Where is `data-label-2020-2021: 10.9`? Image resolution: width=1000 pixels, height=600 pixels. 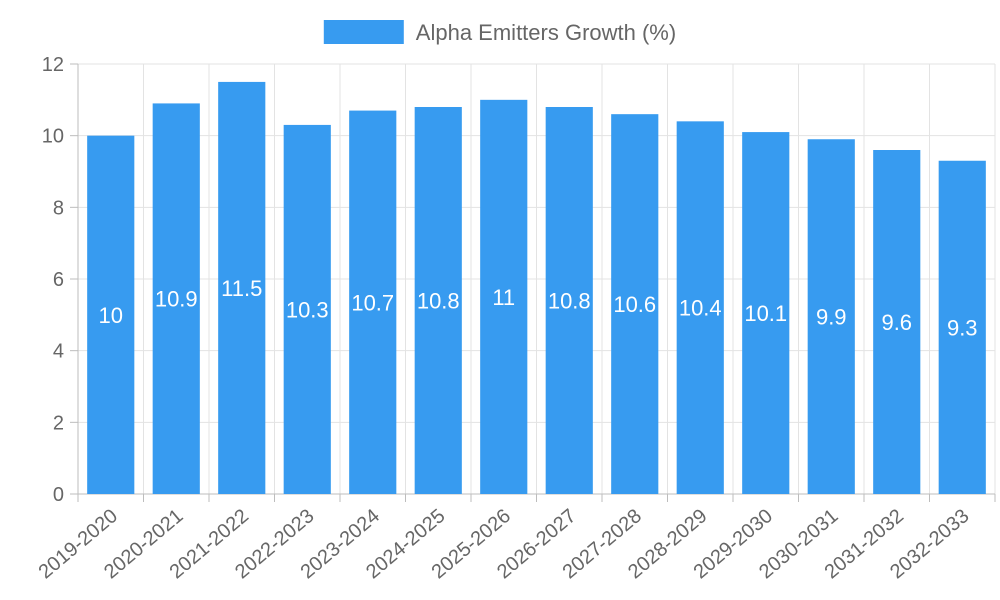
data-label-2020-2021: 10.9 is located at coordinates (176, 299).